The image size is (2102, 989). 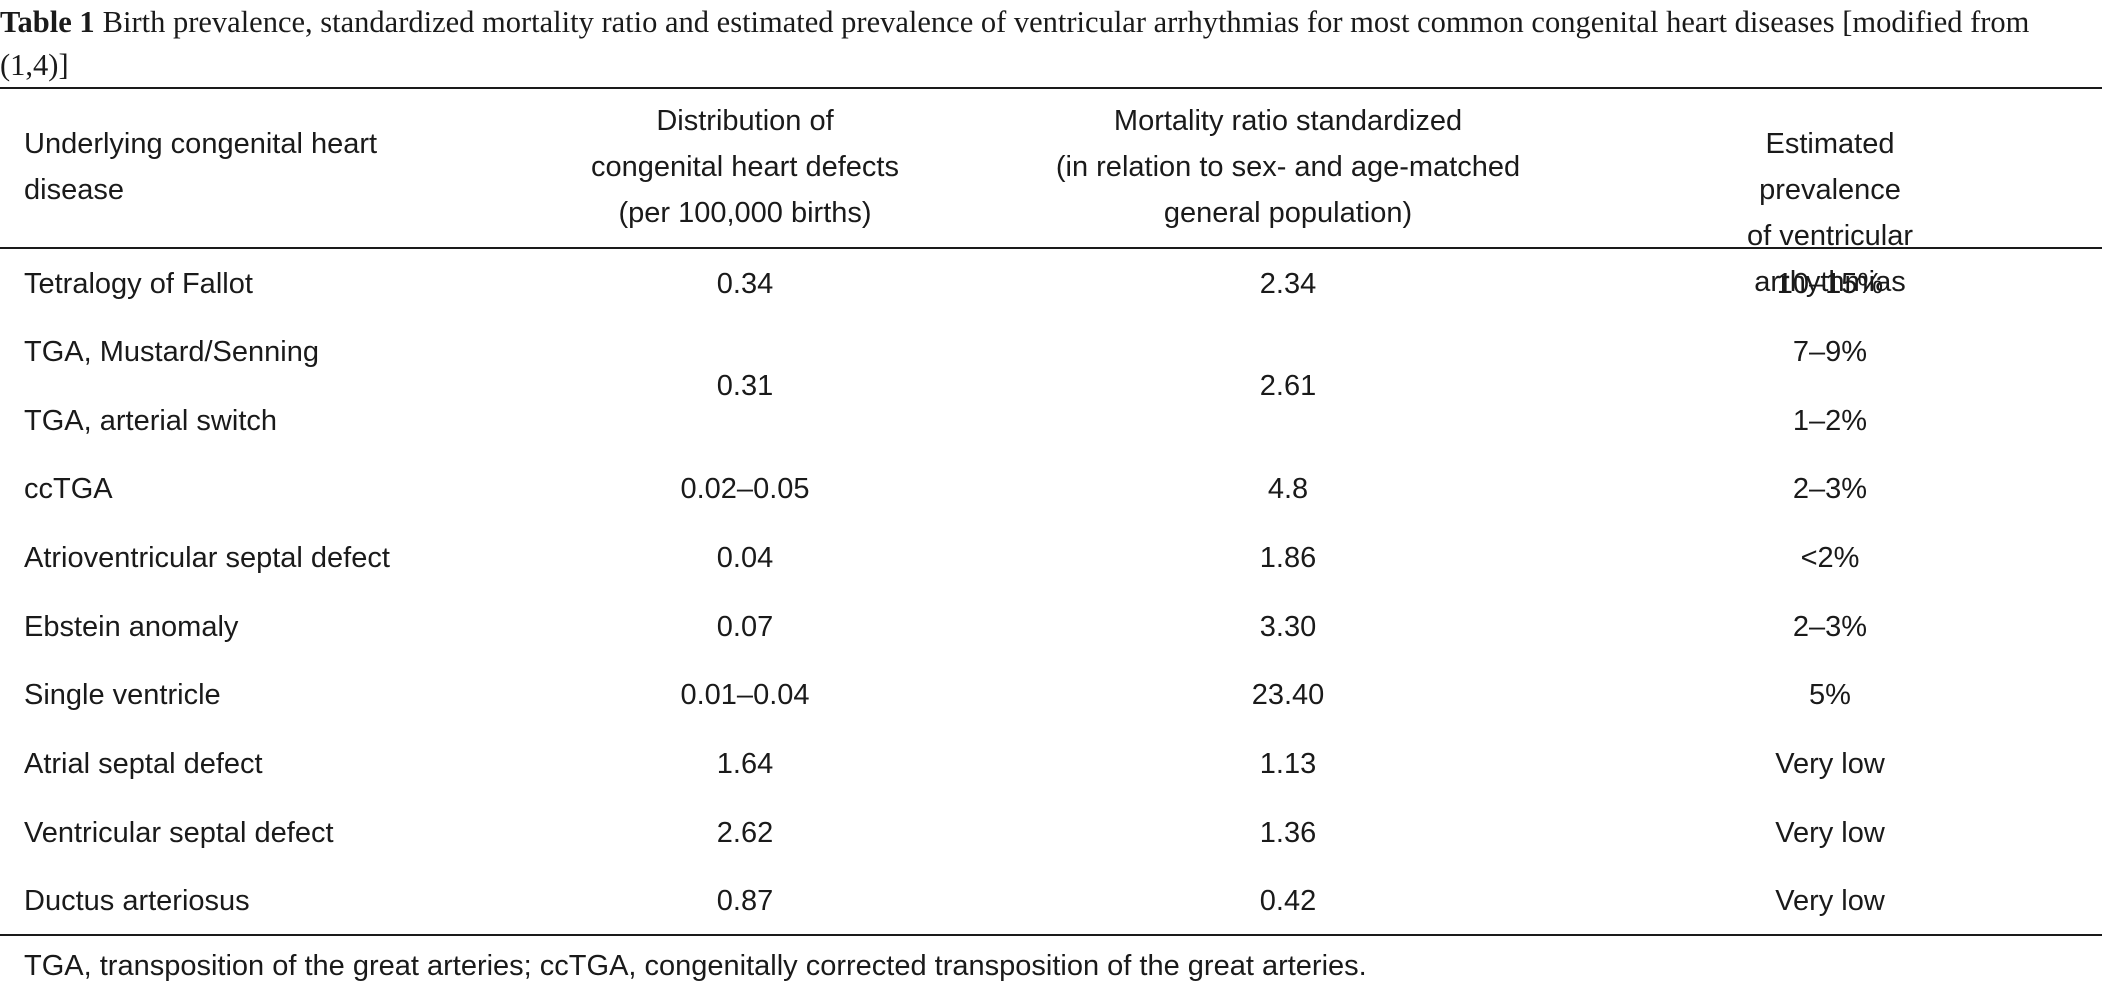 What do you see at coordinates (1288, 833) in the screenshot?
I see `table-cell-mortality: 1.36` at bounding box center [1288, 833].